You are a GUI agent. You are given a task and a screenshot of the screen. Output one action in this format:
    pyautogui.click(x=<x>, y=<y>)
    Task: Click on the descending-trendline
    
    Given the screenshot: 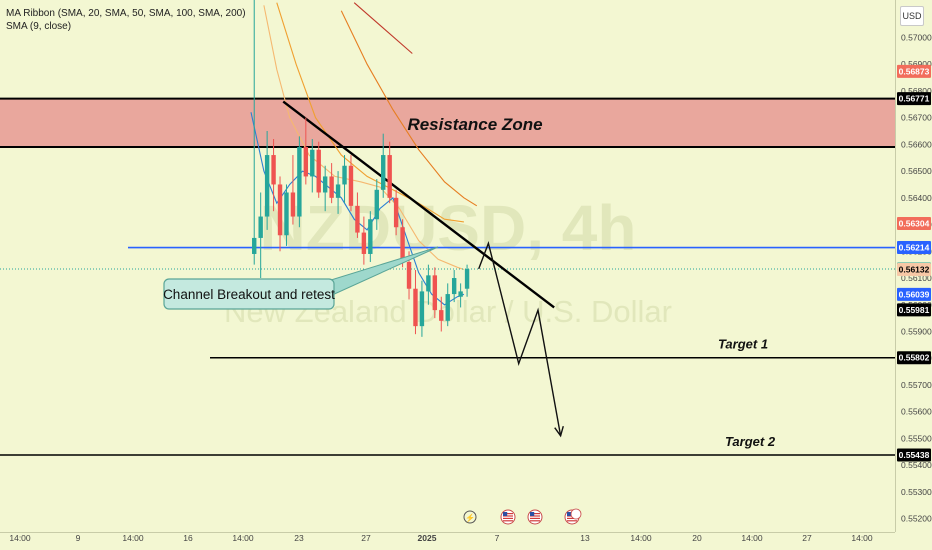 What is the action you would take?
    pyautogui.click(x=418, y=204)
    